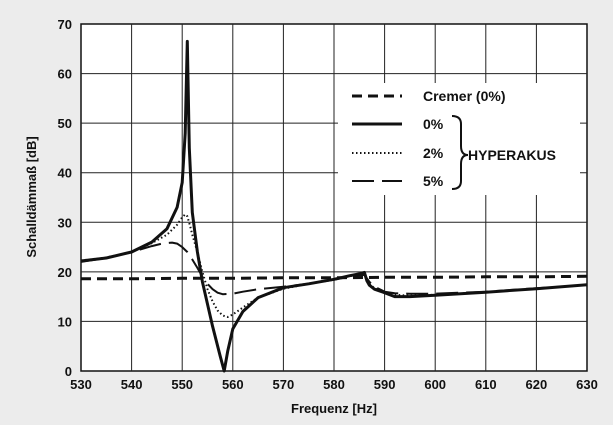 The width and height of the screenshot is (613, 425). Describe the element at coordinates (464, 96) in the screenshot. I see `legend-label-cremer: Cremer (0%)` at that location.